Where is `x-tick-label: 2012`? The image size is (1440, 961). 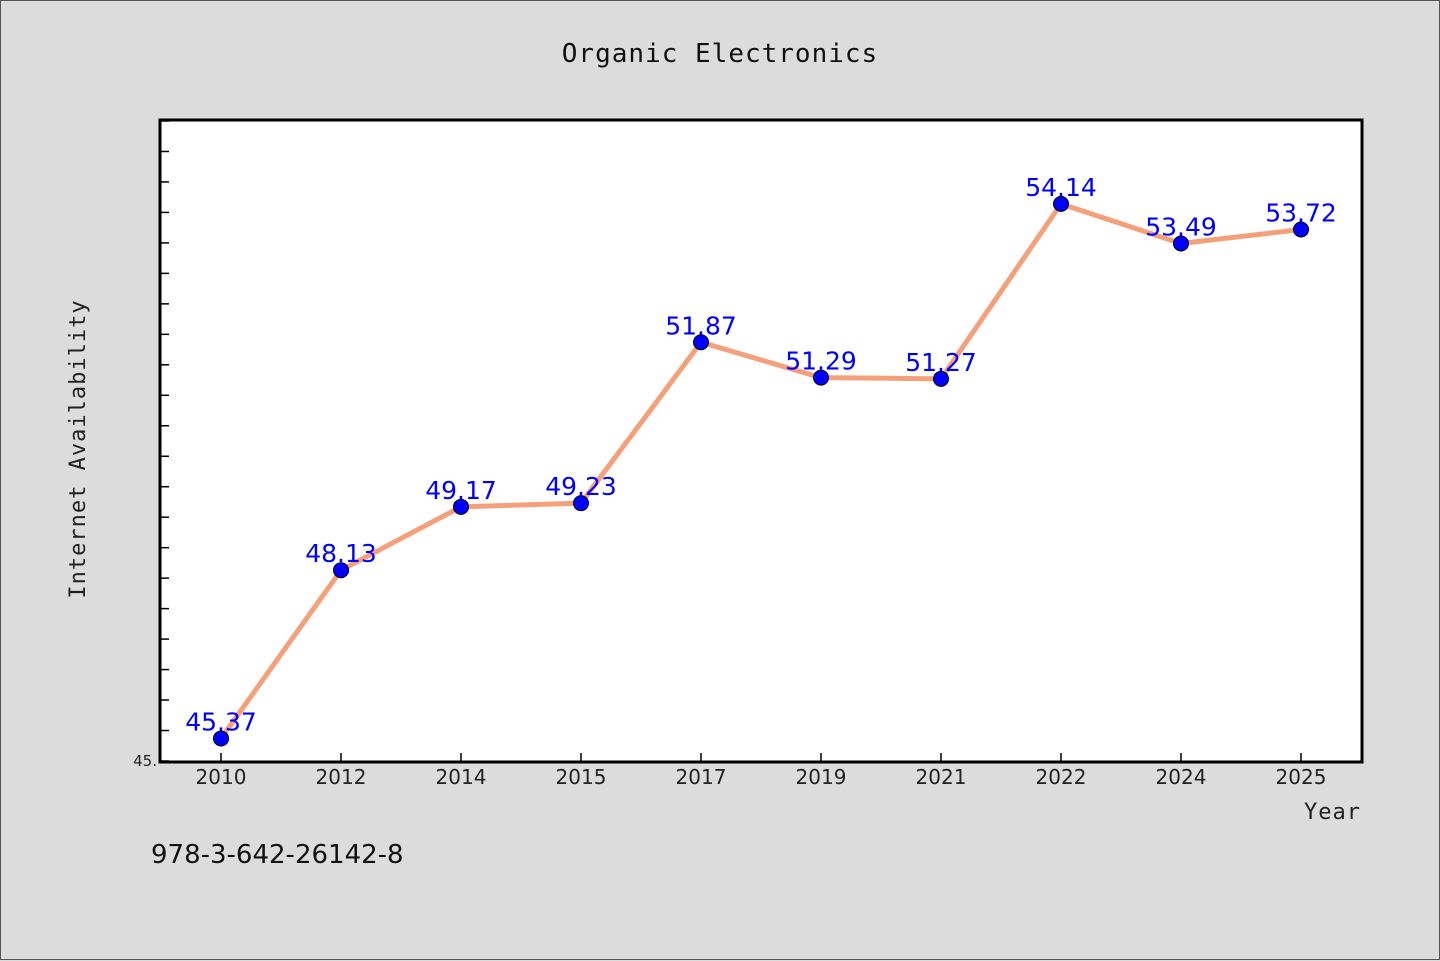
x-tick-label: 2012 is located at coordinates (341, 777).